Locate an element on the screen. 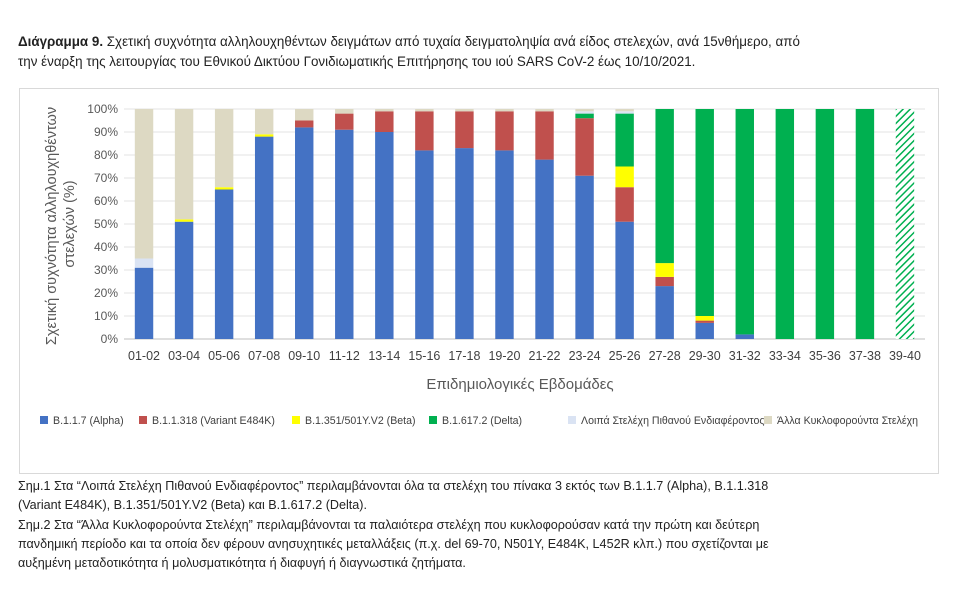  caption-label: Διάγραμμα 9. is located at coordinates (61, 41).